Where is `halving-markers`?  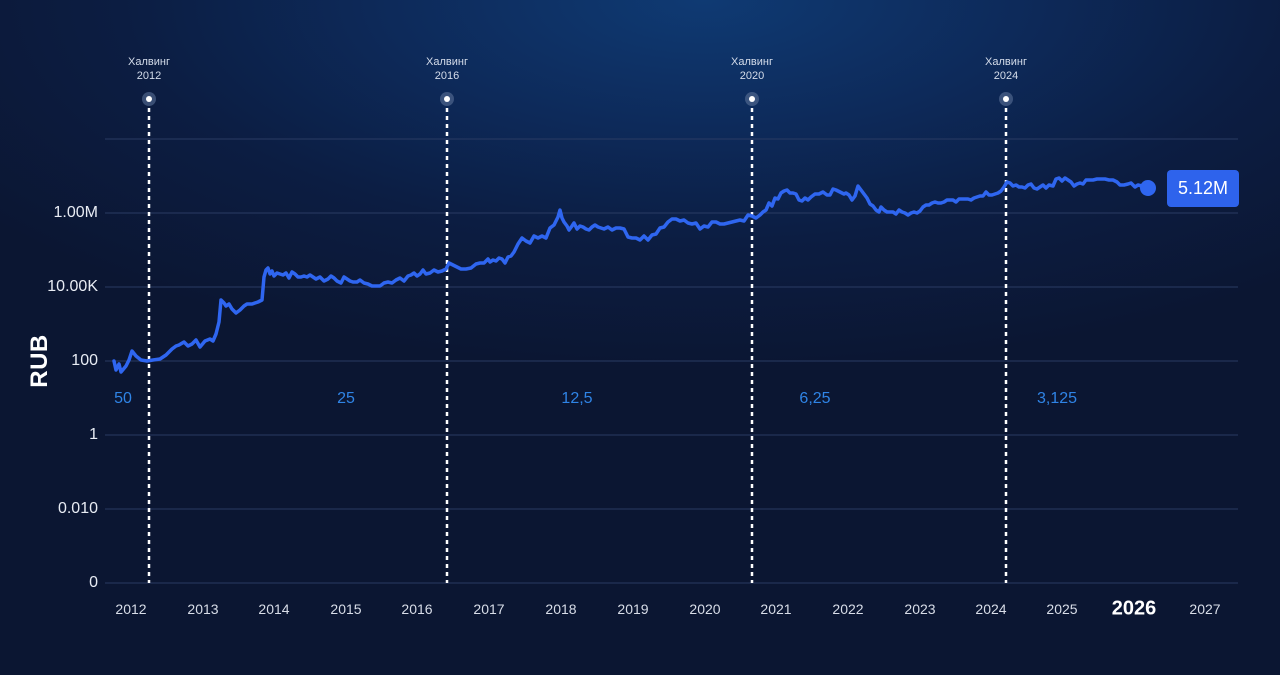 halving-markers is located at coordinates (577, 99).